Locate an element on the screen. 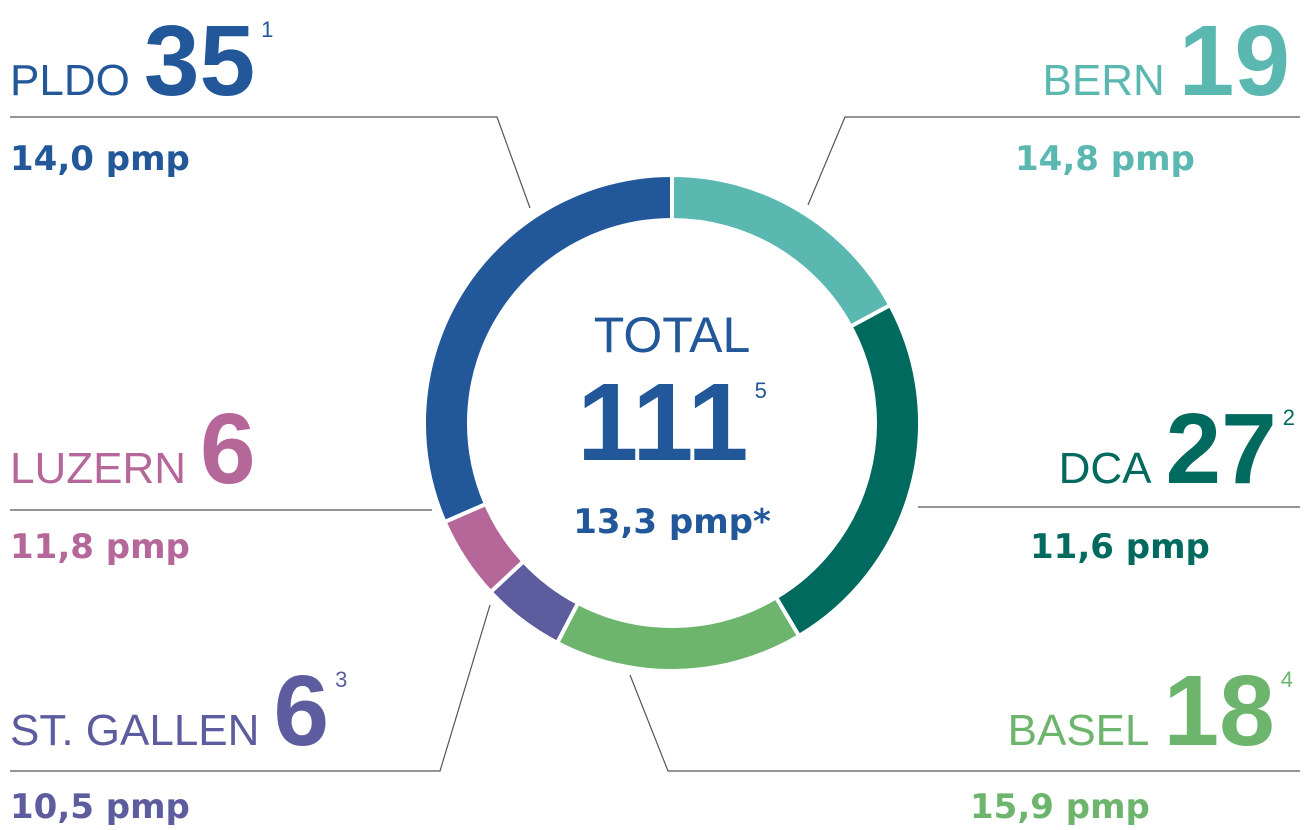  region-name: PLDO is located at coordinates (70, 80).